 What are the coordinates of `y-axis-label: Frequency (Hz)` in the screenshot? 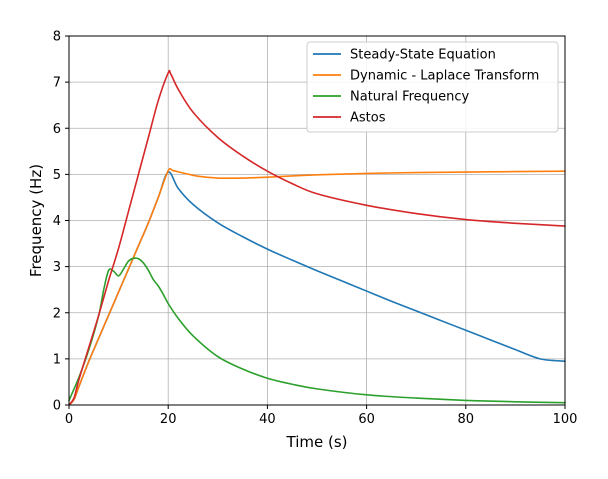 It's located at (36, 220).